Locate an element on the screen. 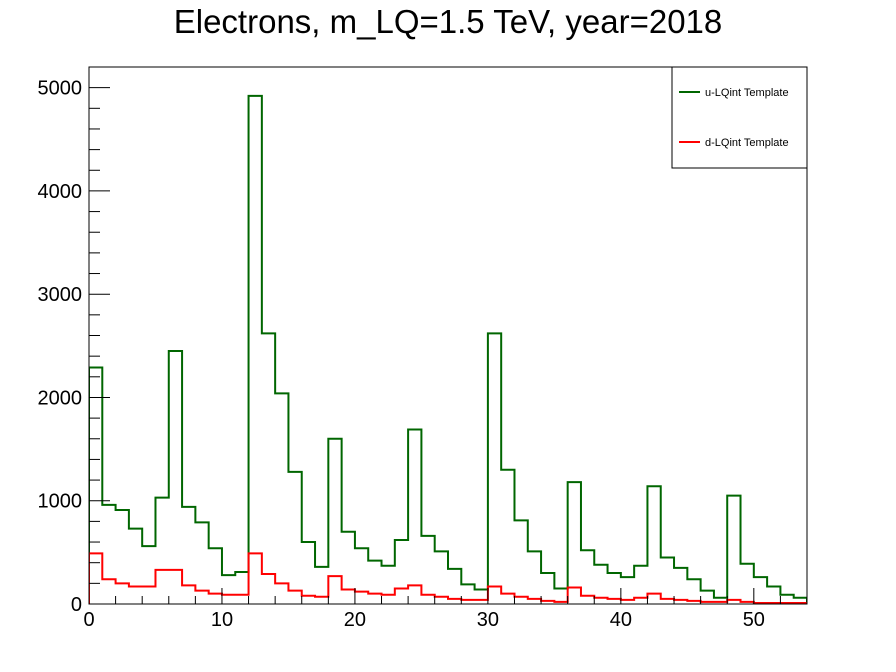 Image resolution: width=896 pixels, height=672 pixels. x-tick-label: 20 is located at coordinates (355, 620).